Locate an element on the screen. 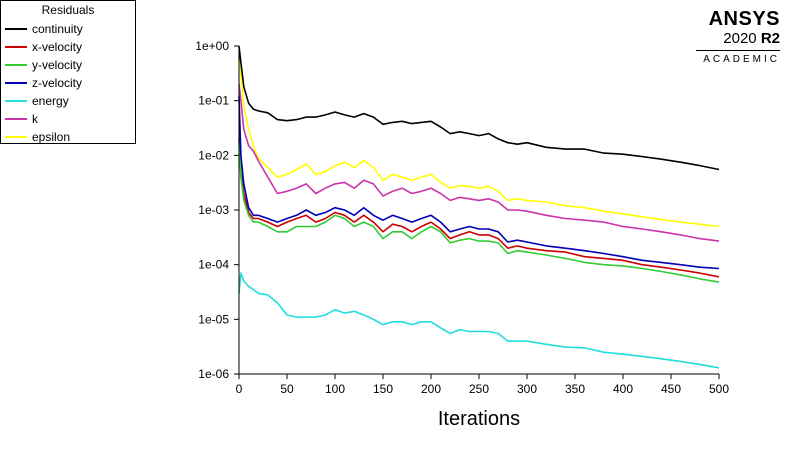  brand-version: 2020 R2 is located at coordinates (738, 38).